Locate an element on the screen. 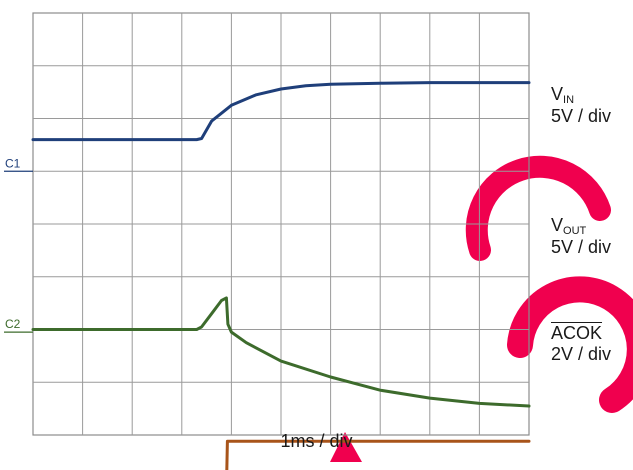 The image size is (633, 470). trace-v-in is located at coordinates (281, 111).